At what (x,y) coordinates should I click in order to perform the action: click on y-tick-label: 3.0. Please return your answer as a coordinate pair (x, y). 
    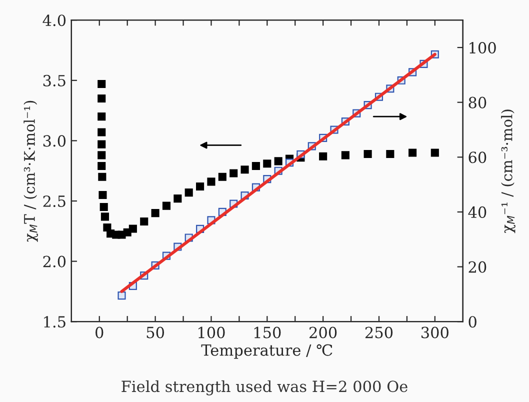
    Looking at the image, I should click on (54, 141).